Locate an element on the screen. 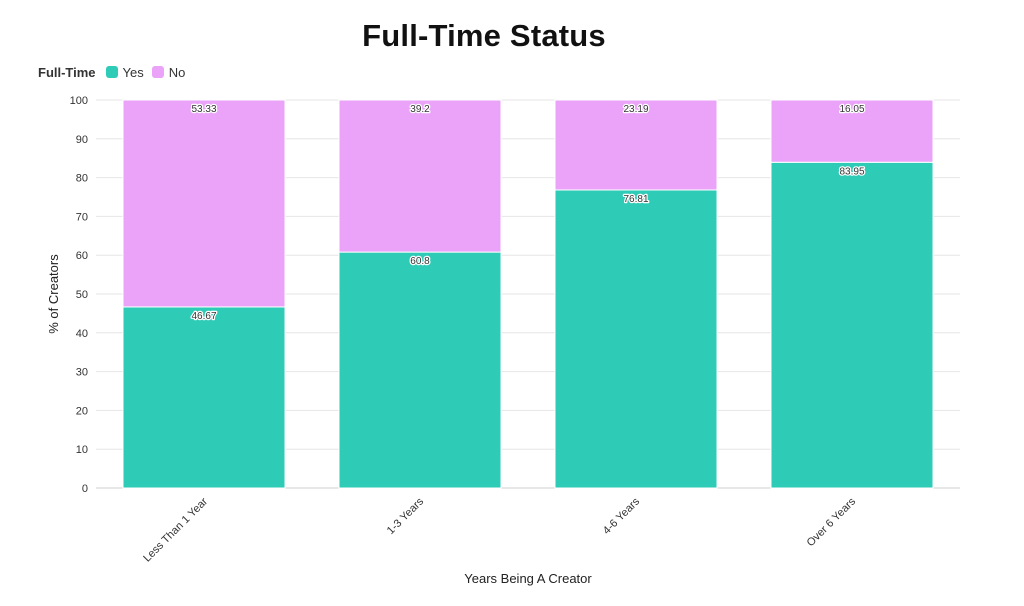 The height and width of the screenshot is (606, 1024). y-tick-label: 20 is located at coordinates (82, 411).